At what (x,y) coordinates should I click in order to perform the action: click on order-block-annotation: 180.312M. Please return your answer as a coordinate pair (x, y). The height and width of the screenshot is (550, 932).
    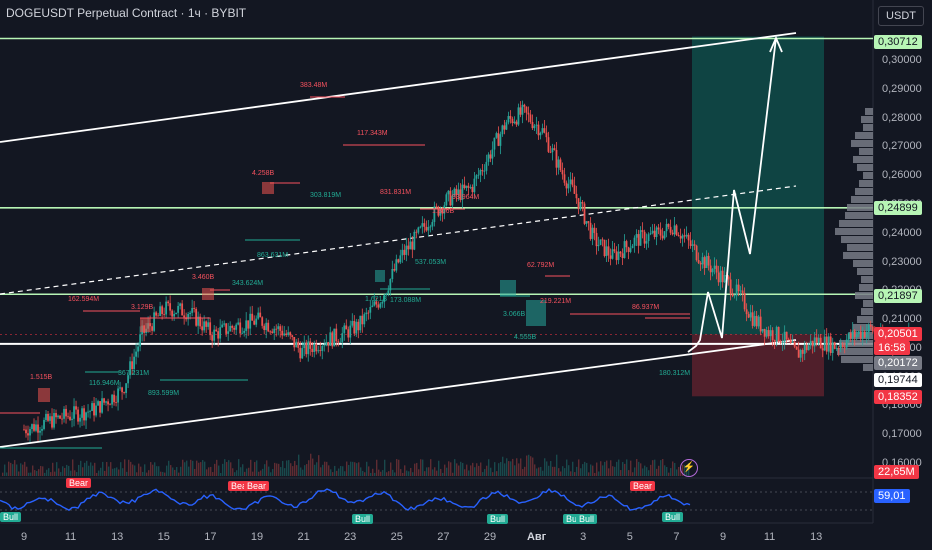
    Looking at the image, I should click on (675, 373).